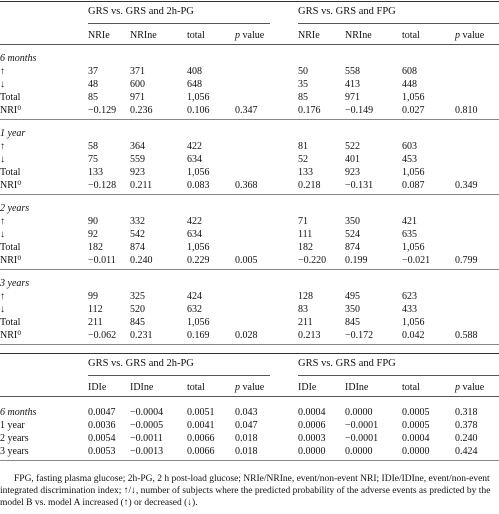 The height and width of the screenshot is (514, 499). Describe the element at coordinates (303, 309) in the screenshot. I see `cell: 83` at that location.